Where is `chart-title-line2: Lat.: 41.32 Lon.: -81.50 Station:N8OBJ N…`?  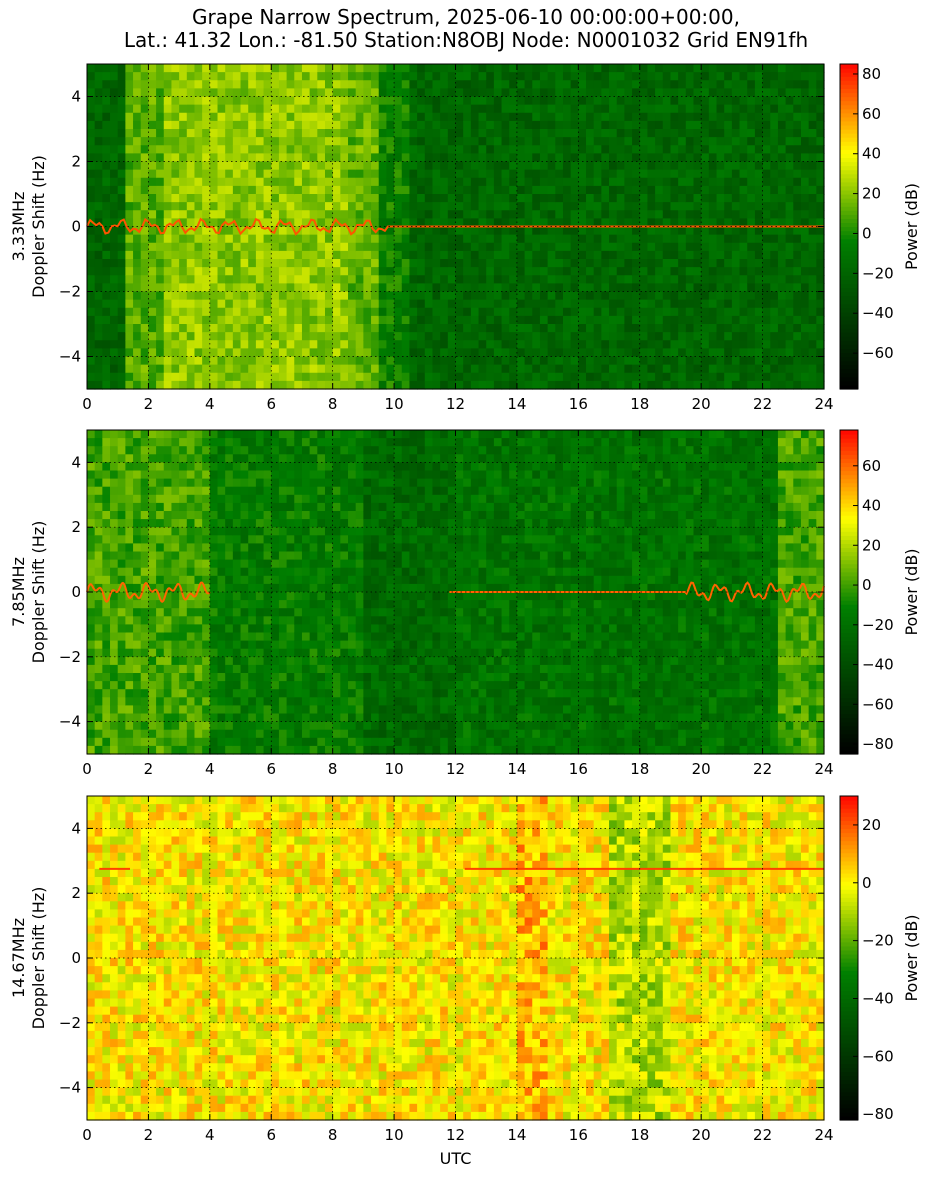 chart-title-line2: Lat.: 41.32 Lon.: -81.50 Station:N8OBJ N… is located at coordinates (466, 40).